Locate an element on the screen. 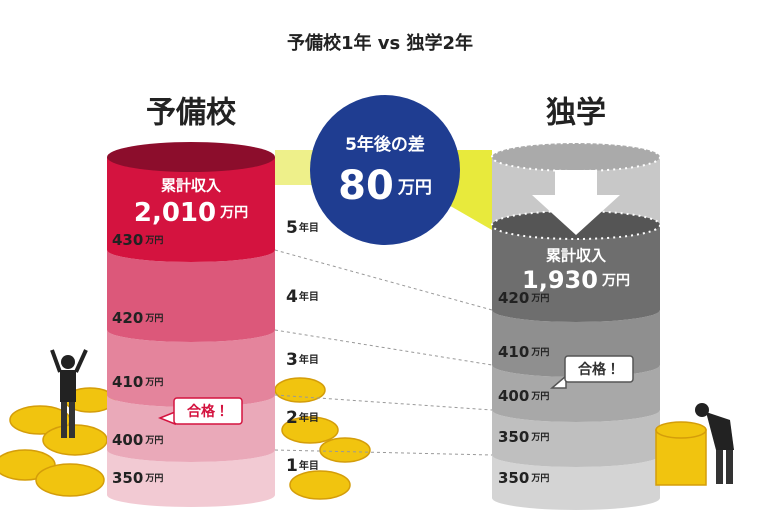  left-heading: 予備校 is located at coordinates (191, 113).